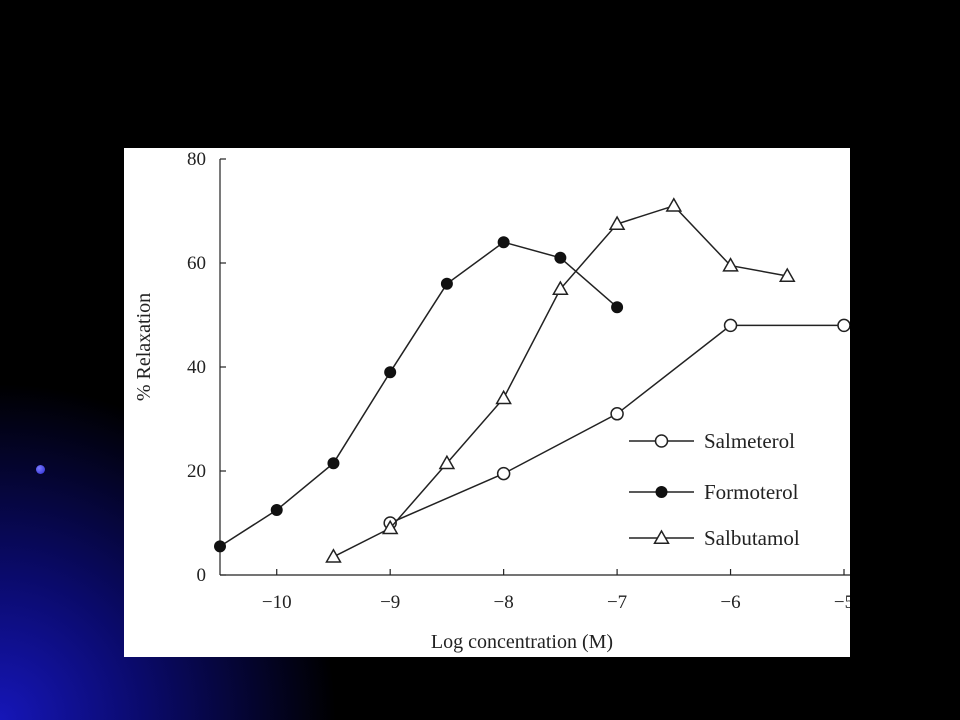  Describe the element at coordinates (277, 602) in the screenshot. I see `x-tick-label: −10` at that location.